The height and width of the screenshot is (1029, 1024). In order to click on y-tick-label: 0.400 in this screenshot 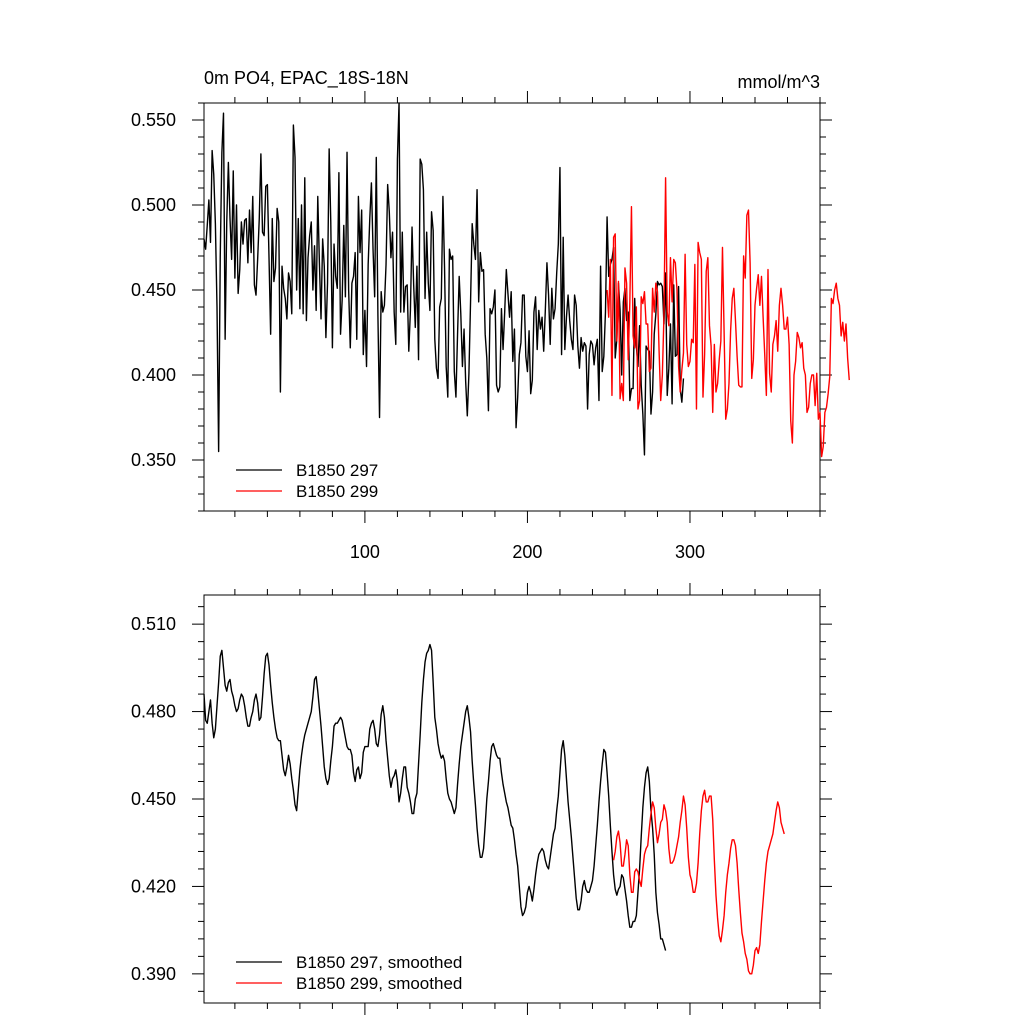, I will do `click(153, 375)`.